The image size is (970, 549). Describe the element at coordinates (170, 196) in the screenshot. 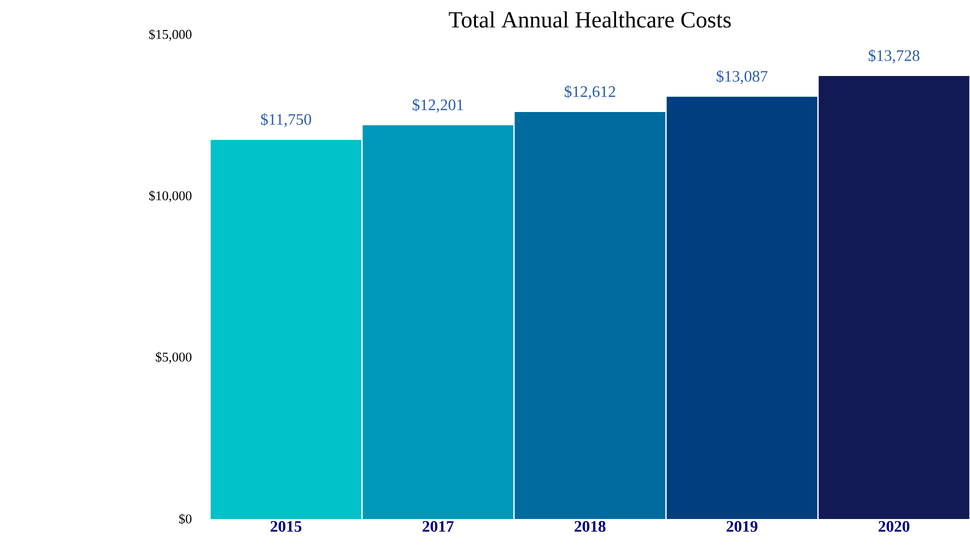

I see `y-tick-label: $10,000` at that location.